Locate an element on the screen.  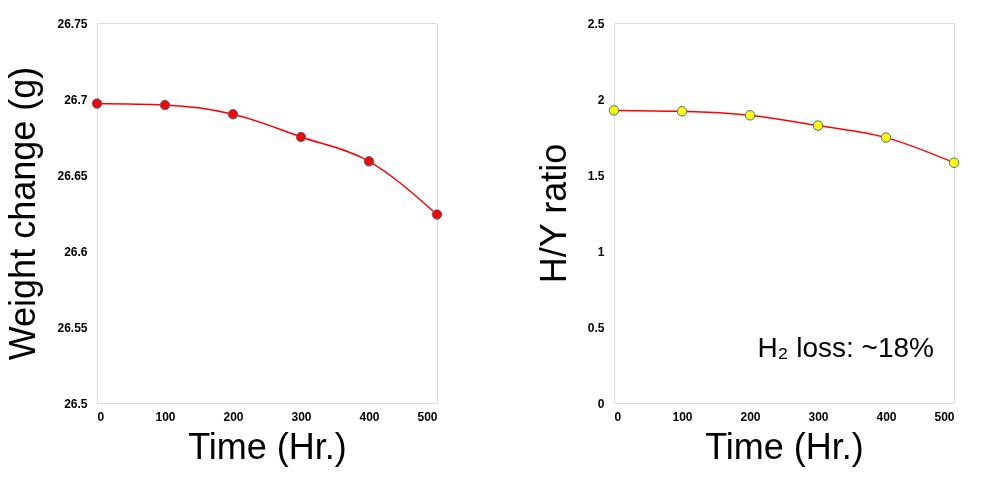
y-tick-label: 26.75 is located at coordinates (72, 23).